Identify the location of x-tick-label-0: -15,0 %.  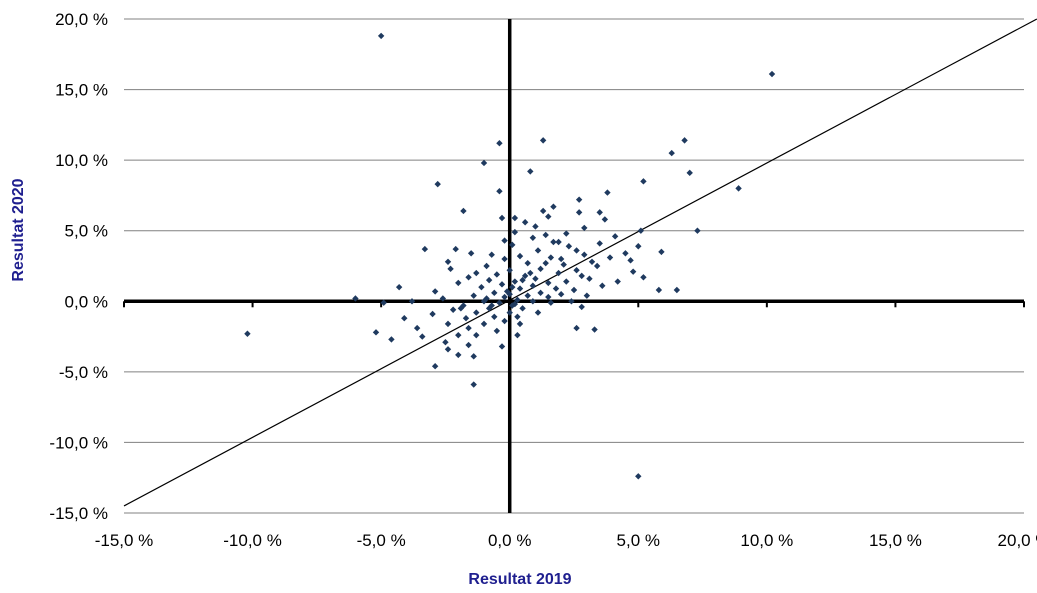
(124, 540).